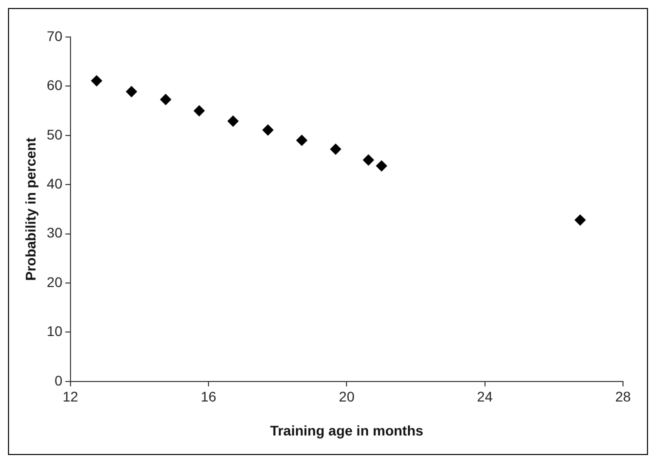 Image resolution: width=656 pixels, height=463 pixels. Describe the element at coordinates (485, 396) in the screenshot. I see `x-tick-label: 24` at that location.